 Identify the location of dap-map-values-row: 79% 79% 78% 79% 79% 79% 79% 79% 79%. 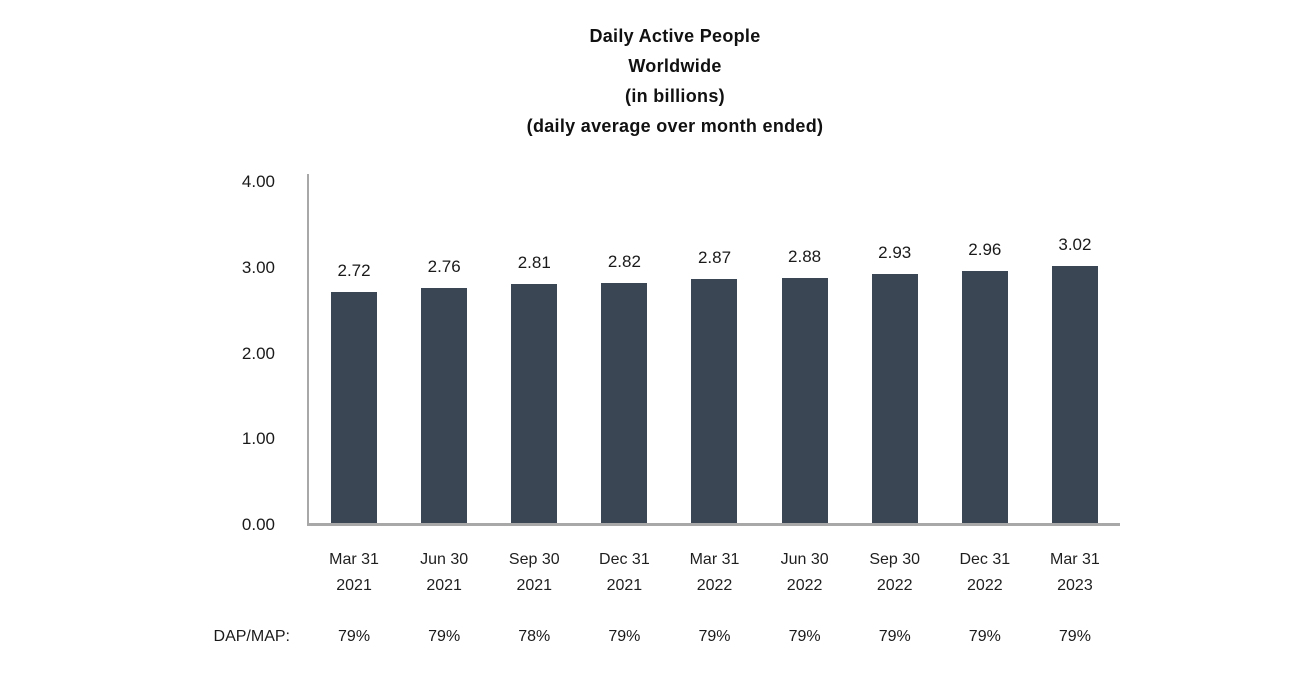
(714, 637).